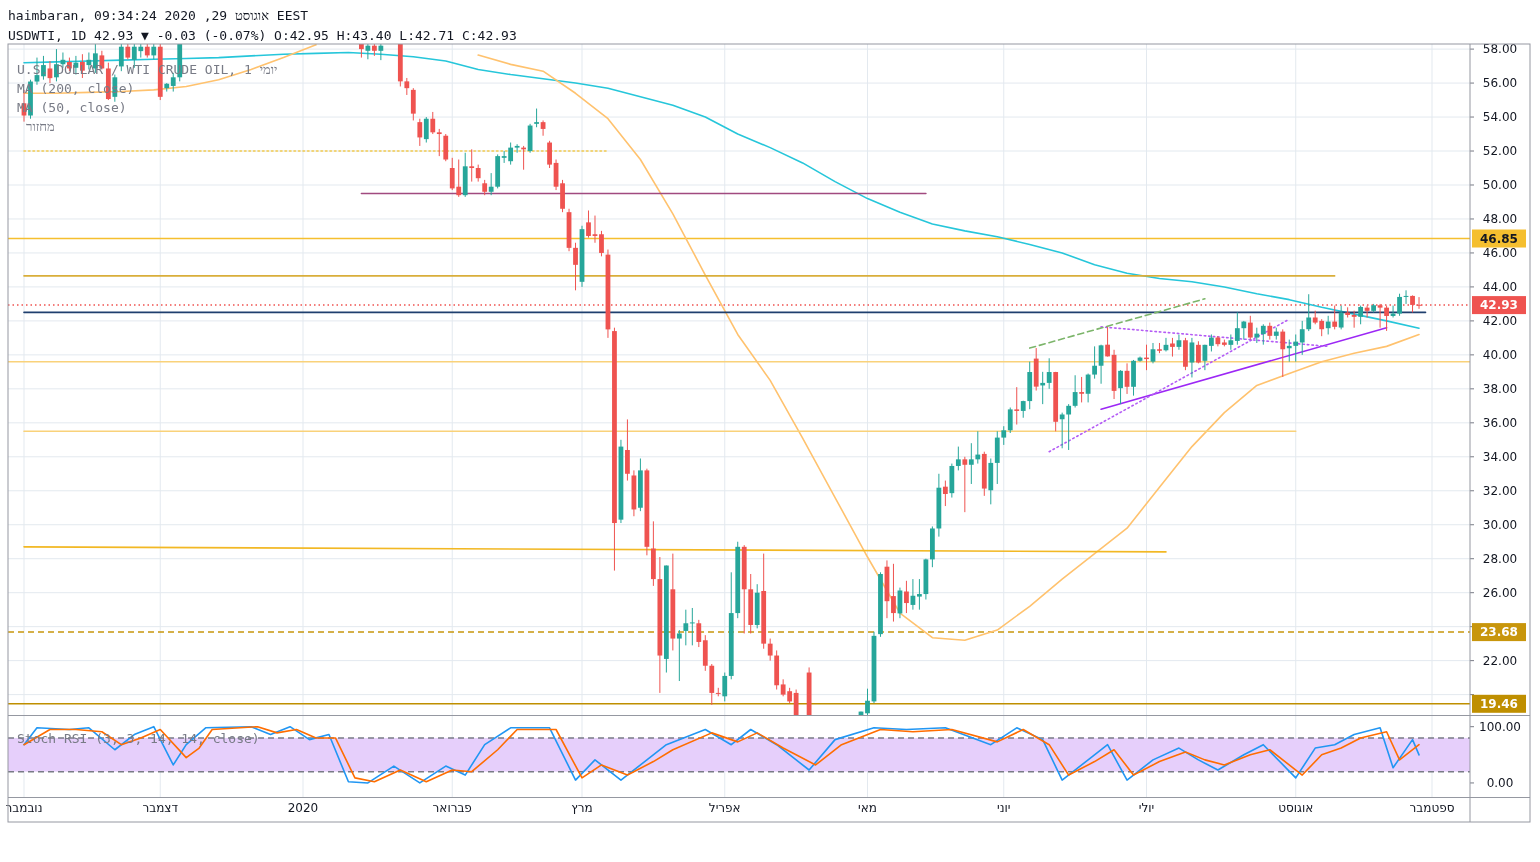  Describe the element at coordinates (1500, 83) in the screenshot. I see `y-tick-label: 56.00` at that location.